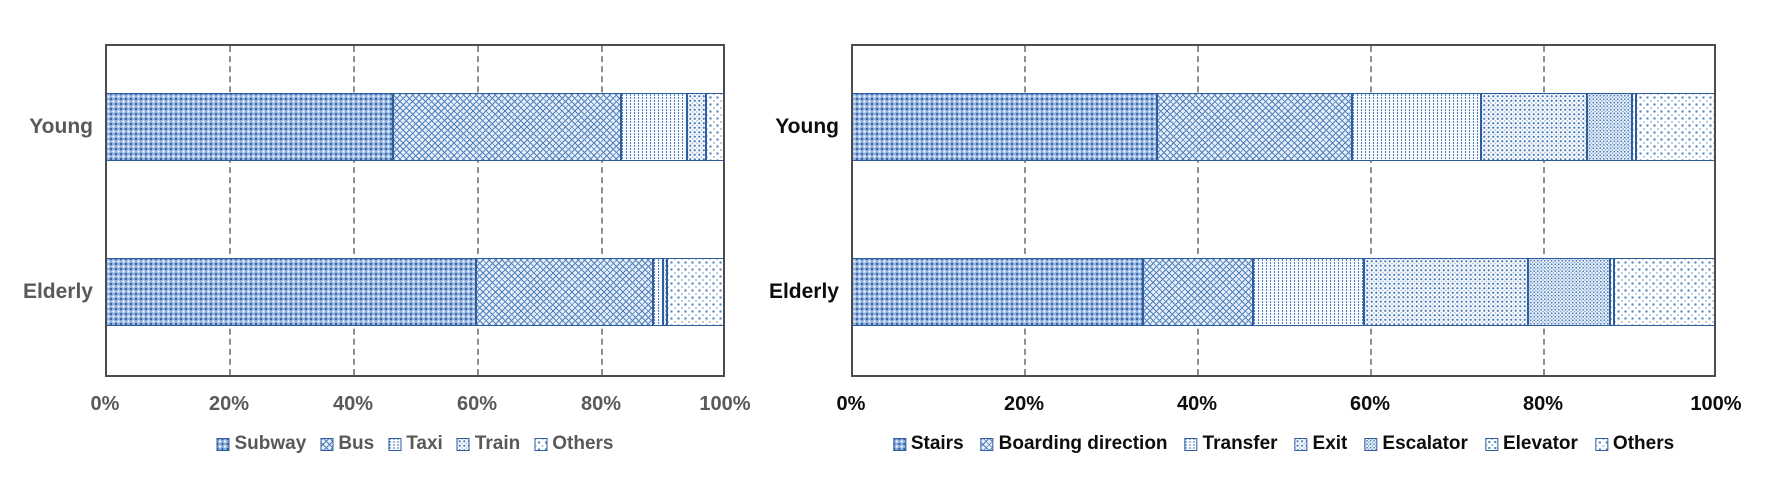  I want to click on bar-segment-elderly-transfer, so click(1308, 292).